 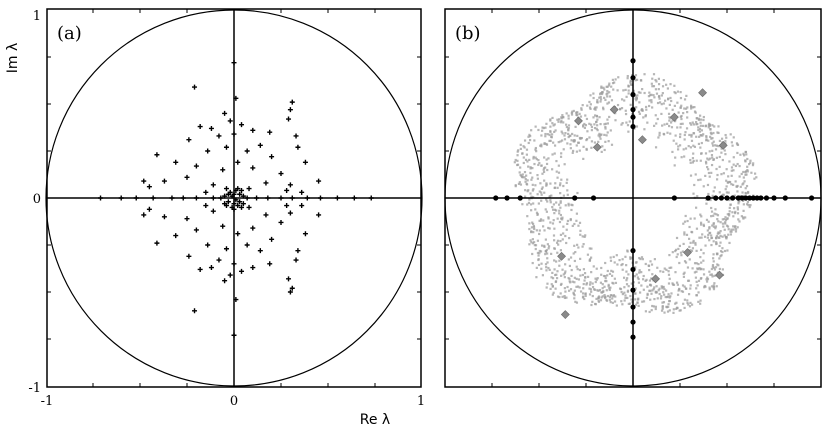 I want to click on highlighted-point, so click(x=719, y=275).